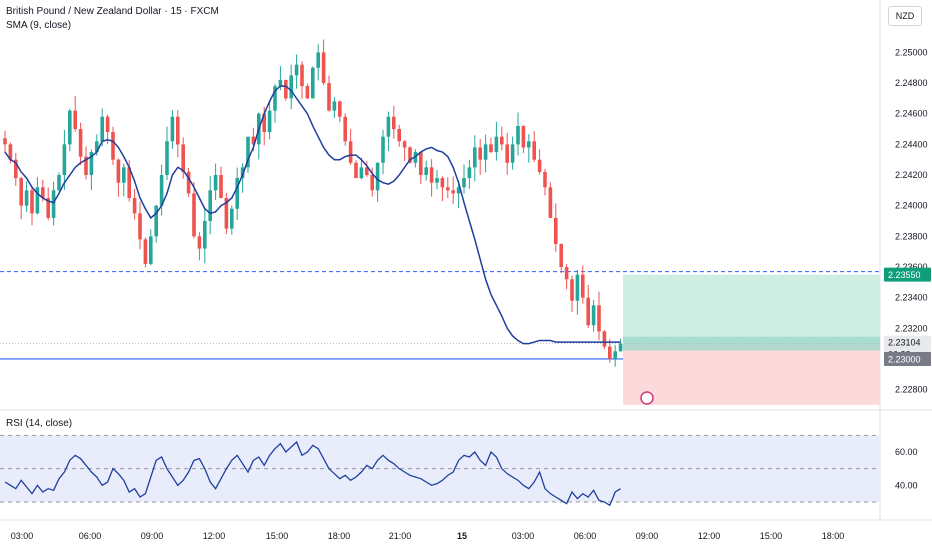 This screenshot has height=550, width=932. I want to click on target-price-label: 2.23550, so click(904, 275).